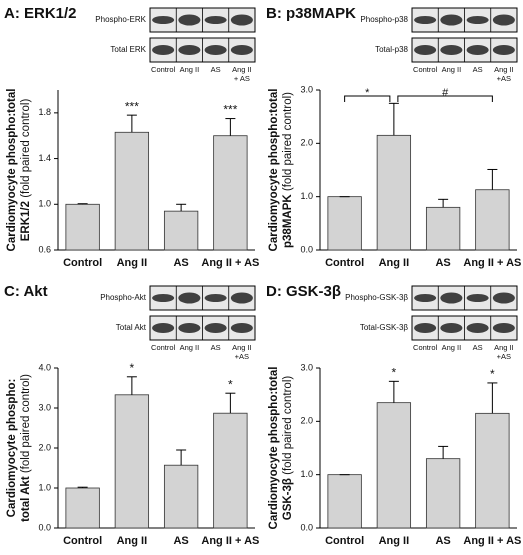 The width and height of the screenshot is (523, 555). Describe the element at coordinates (311, 13) in the screenshot. I see `panel-title: B: p38MAPK` at that location.